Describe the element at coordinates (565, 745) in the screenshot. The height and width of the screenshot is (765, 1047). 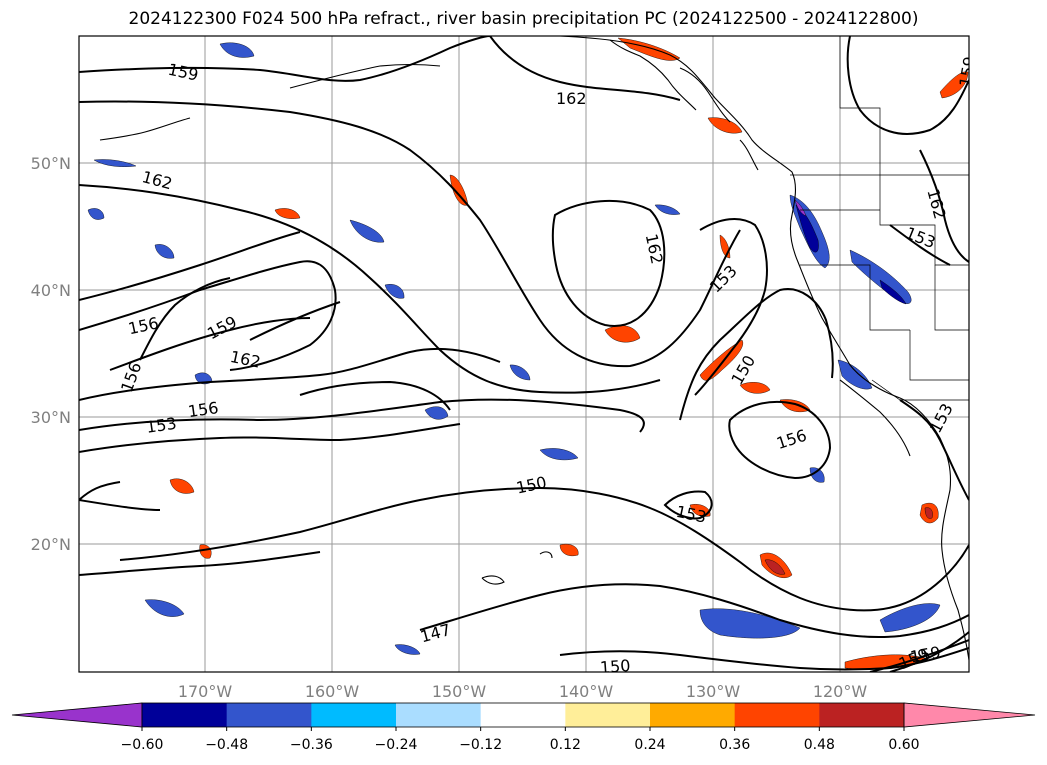
I see `colorbar-tick-label: 0.12` at that location.